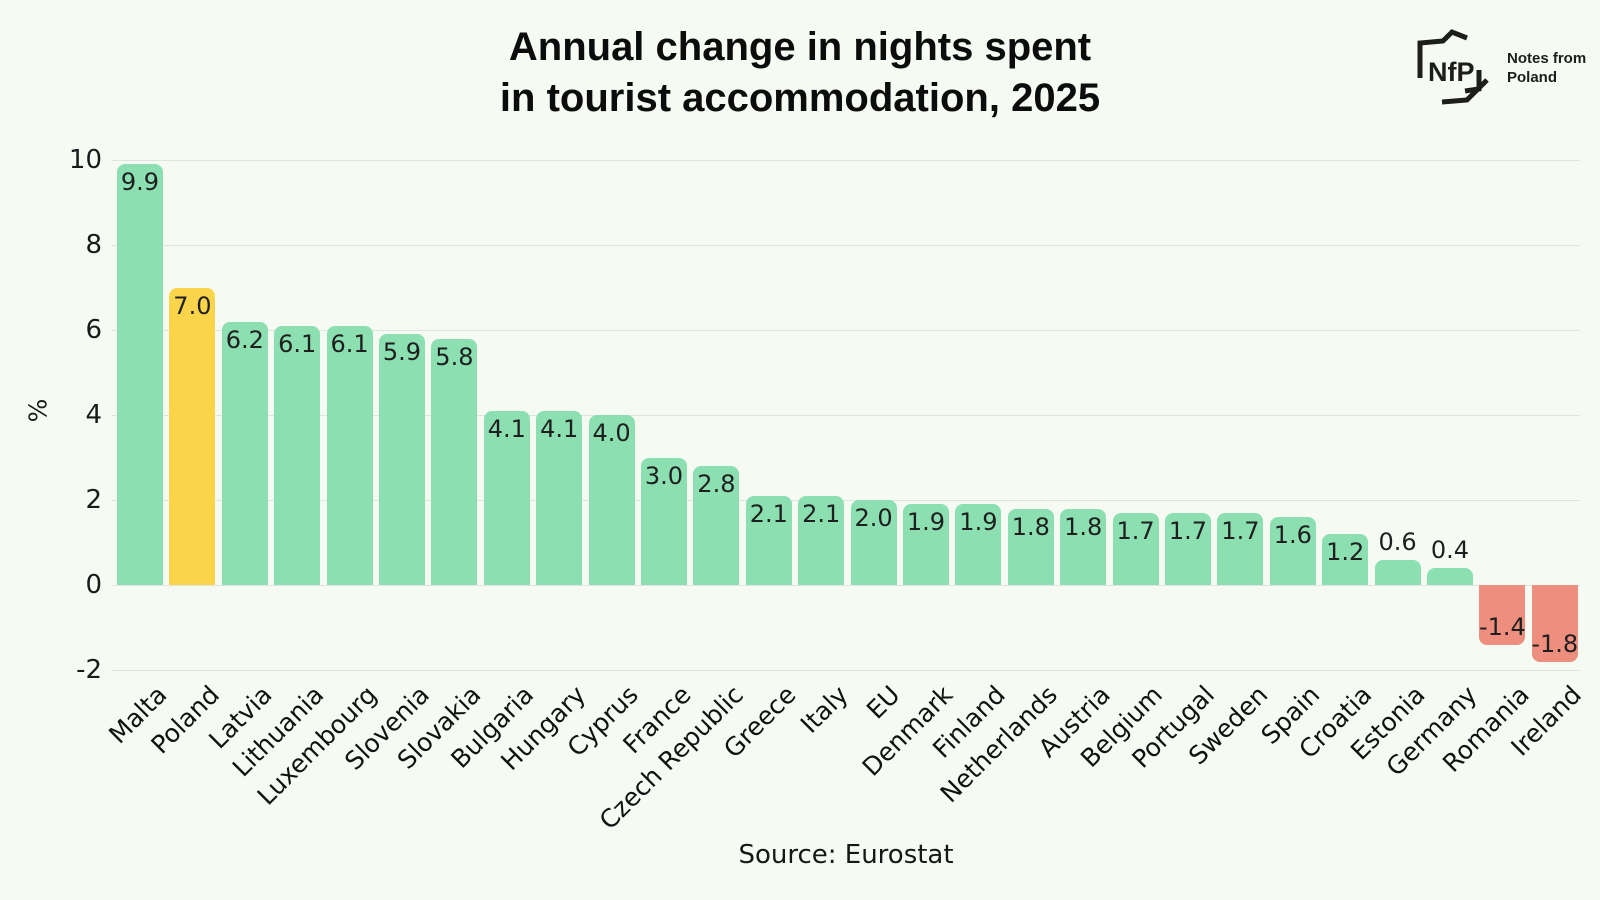 The height and width of the screenshot is (900, 1600). What do you see at coordinates (824, 709) in the screenshot?
I see `x-label-text-italy: Italy` at bounding box center [824, 709].